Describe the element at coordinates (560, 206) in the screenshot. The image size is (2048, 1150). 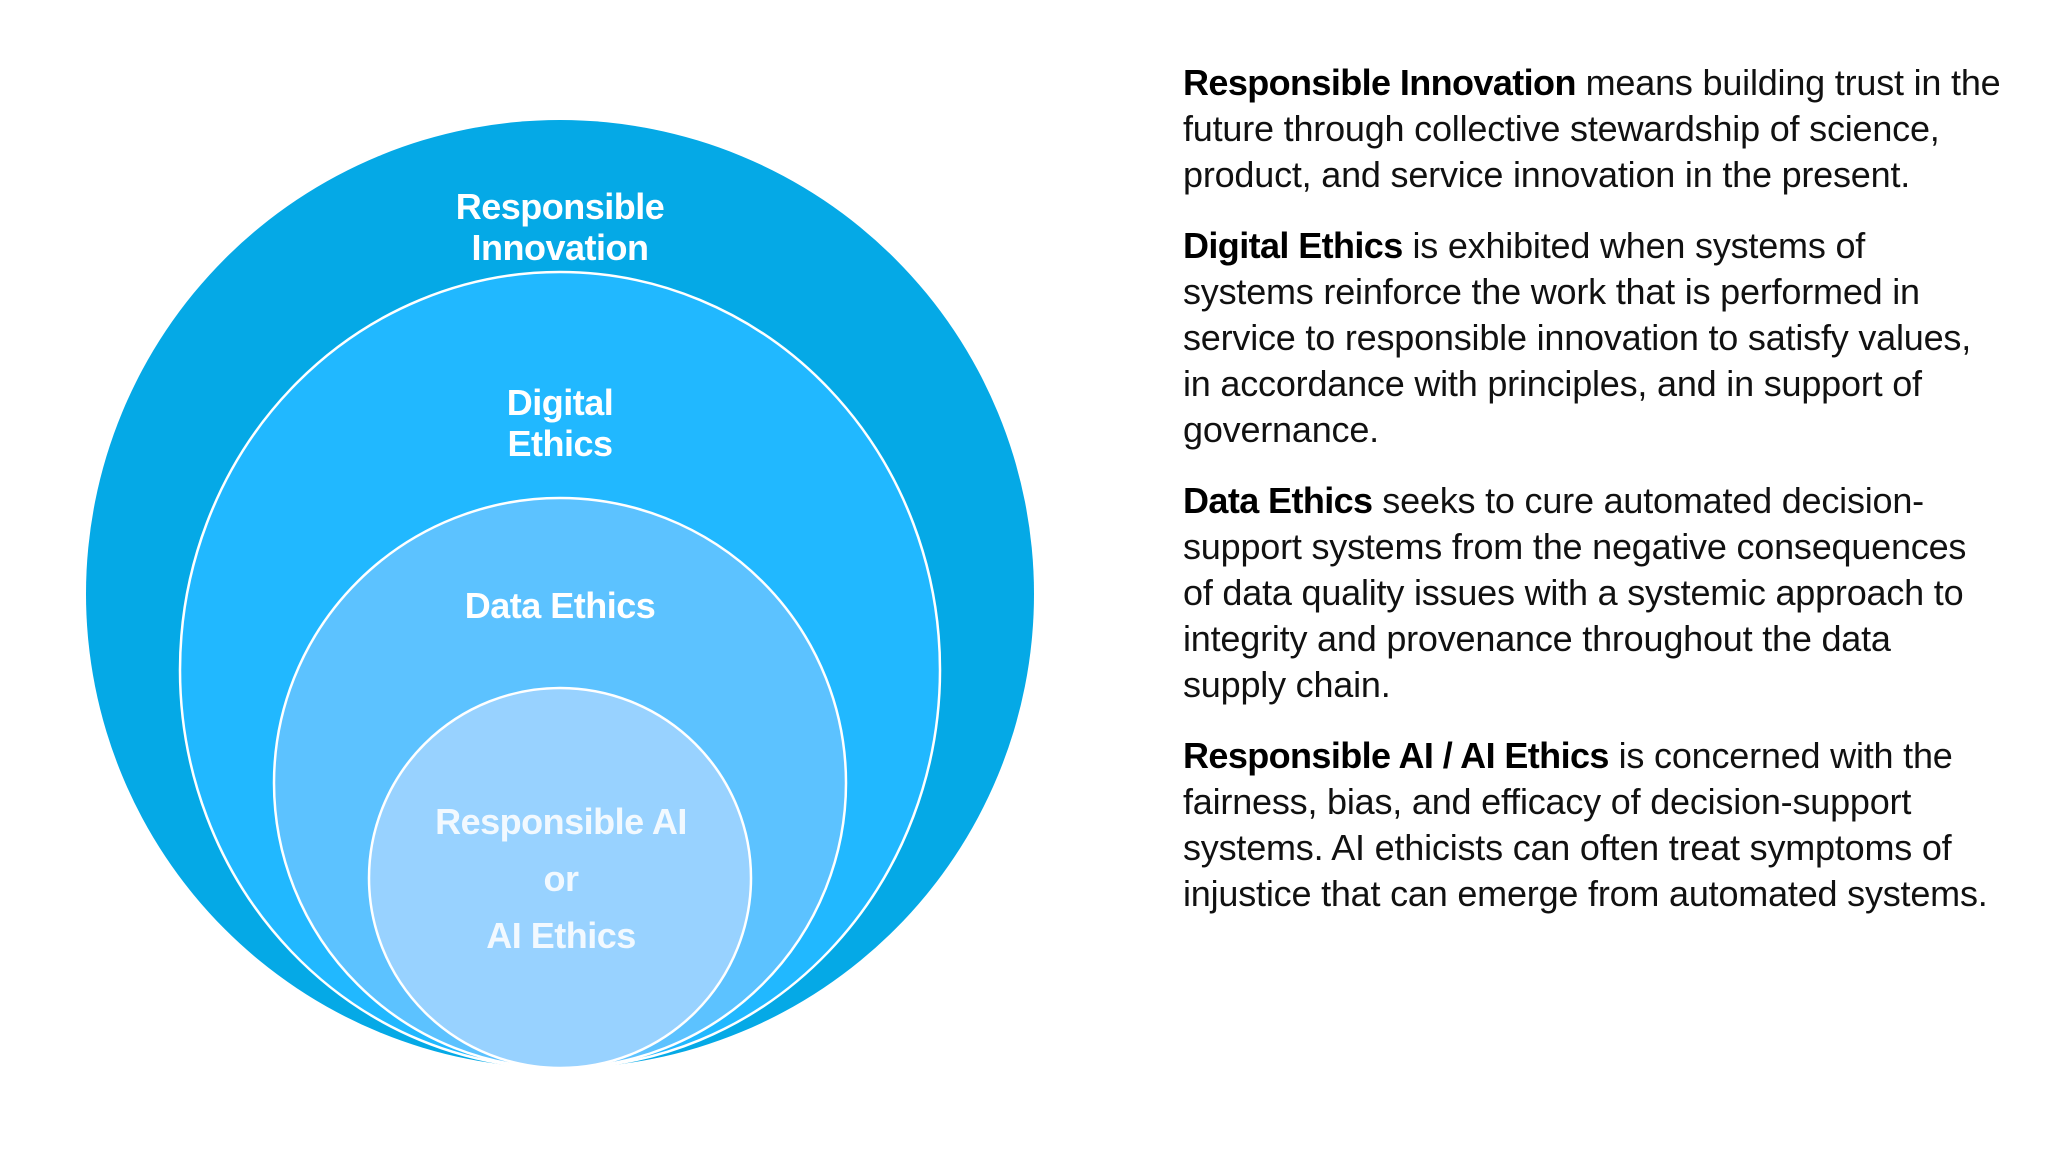
I see `label-line: Responsible` at that location.